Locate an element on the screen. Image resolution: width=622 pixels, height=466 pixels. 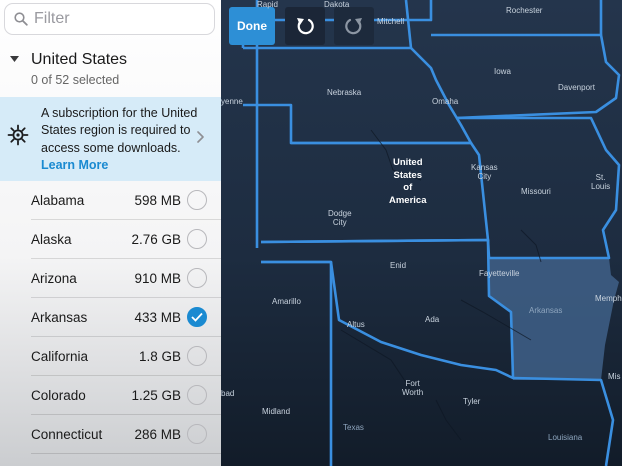
state-row-california: California 1.8 GB is located at coordinates (110, 356).